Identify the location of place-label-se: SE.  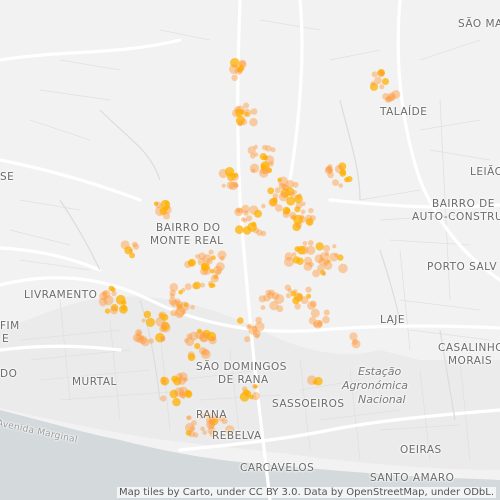
(7, 177).